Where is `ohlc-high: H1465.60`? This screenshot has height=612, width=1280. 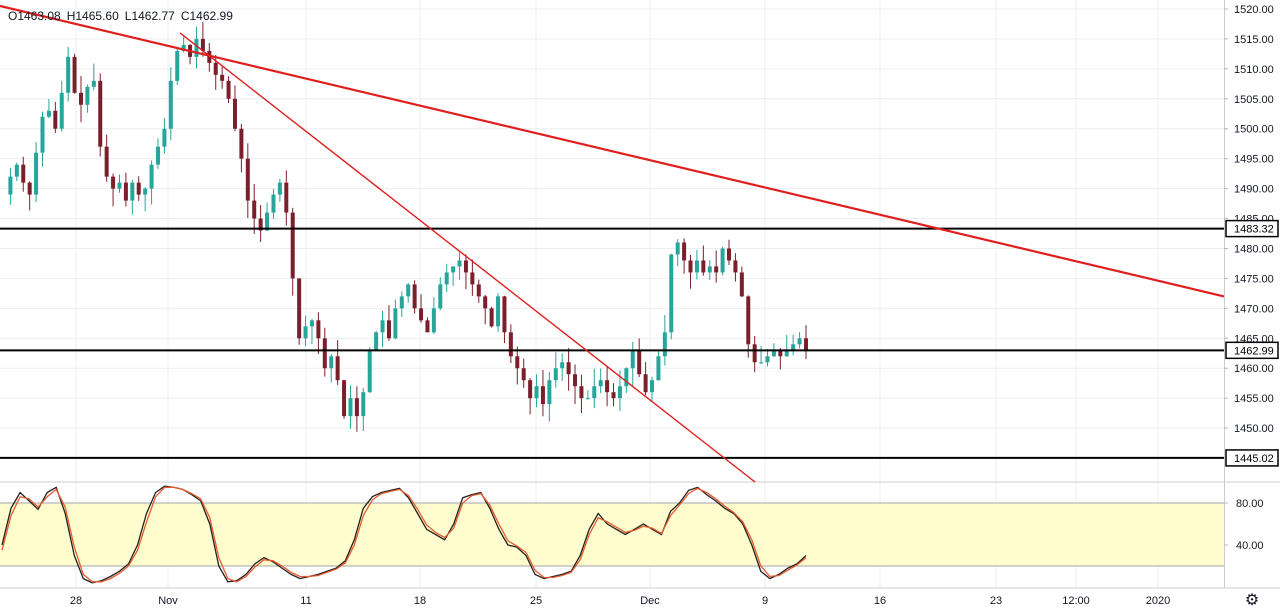
ohlc-high: H1465.60 is located at coordinates (92, 16).